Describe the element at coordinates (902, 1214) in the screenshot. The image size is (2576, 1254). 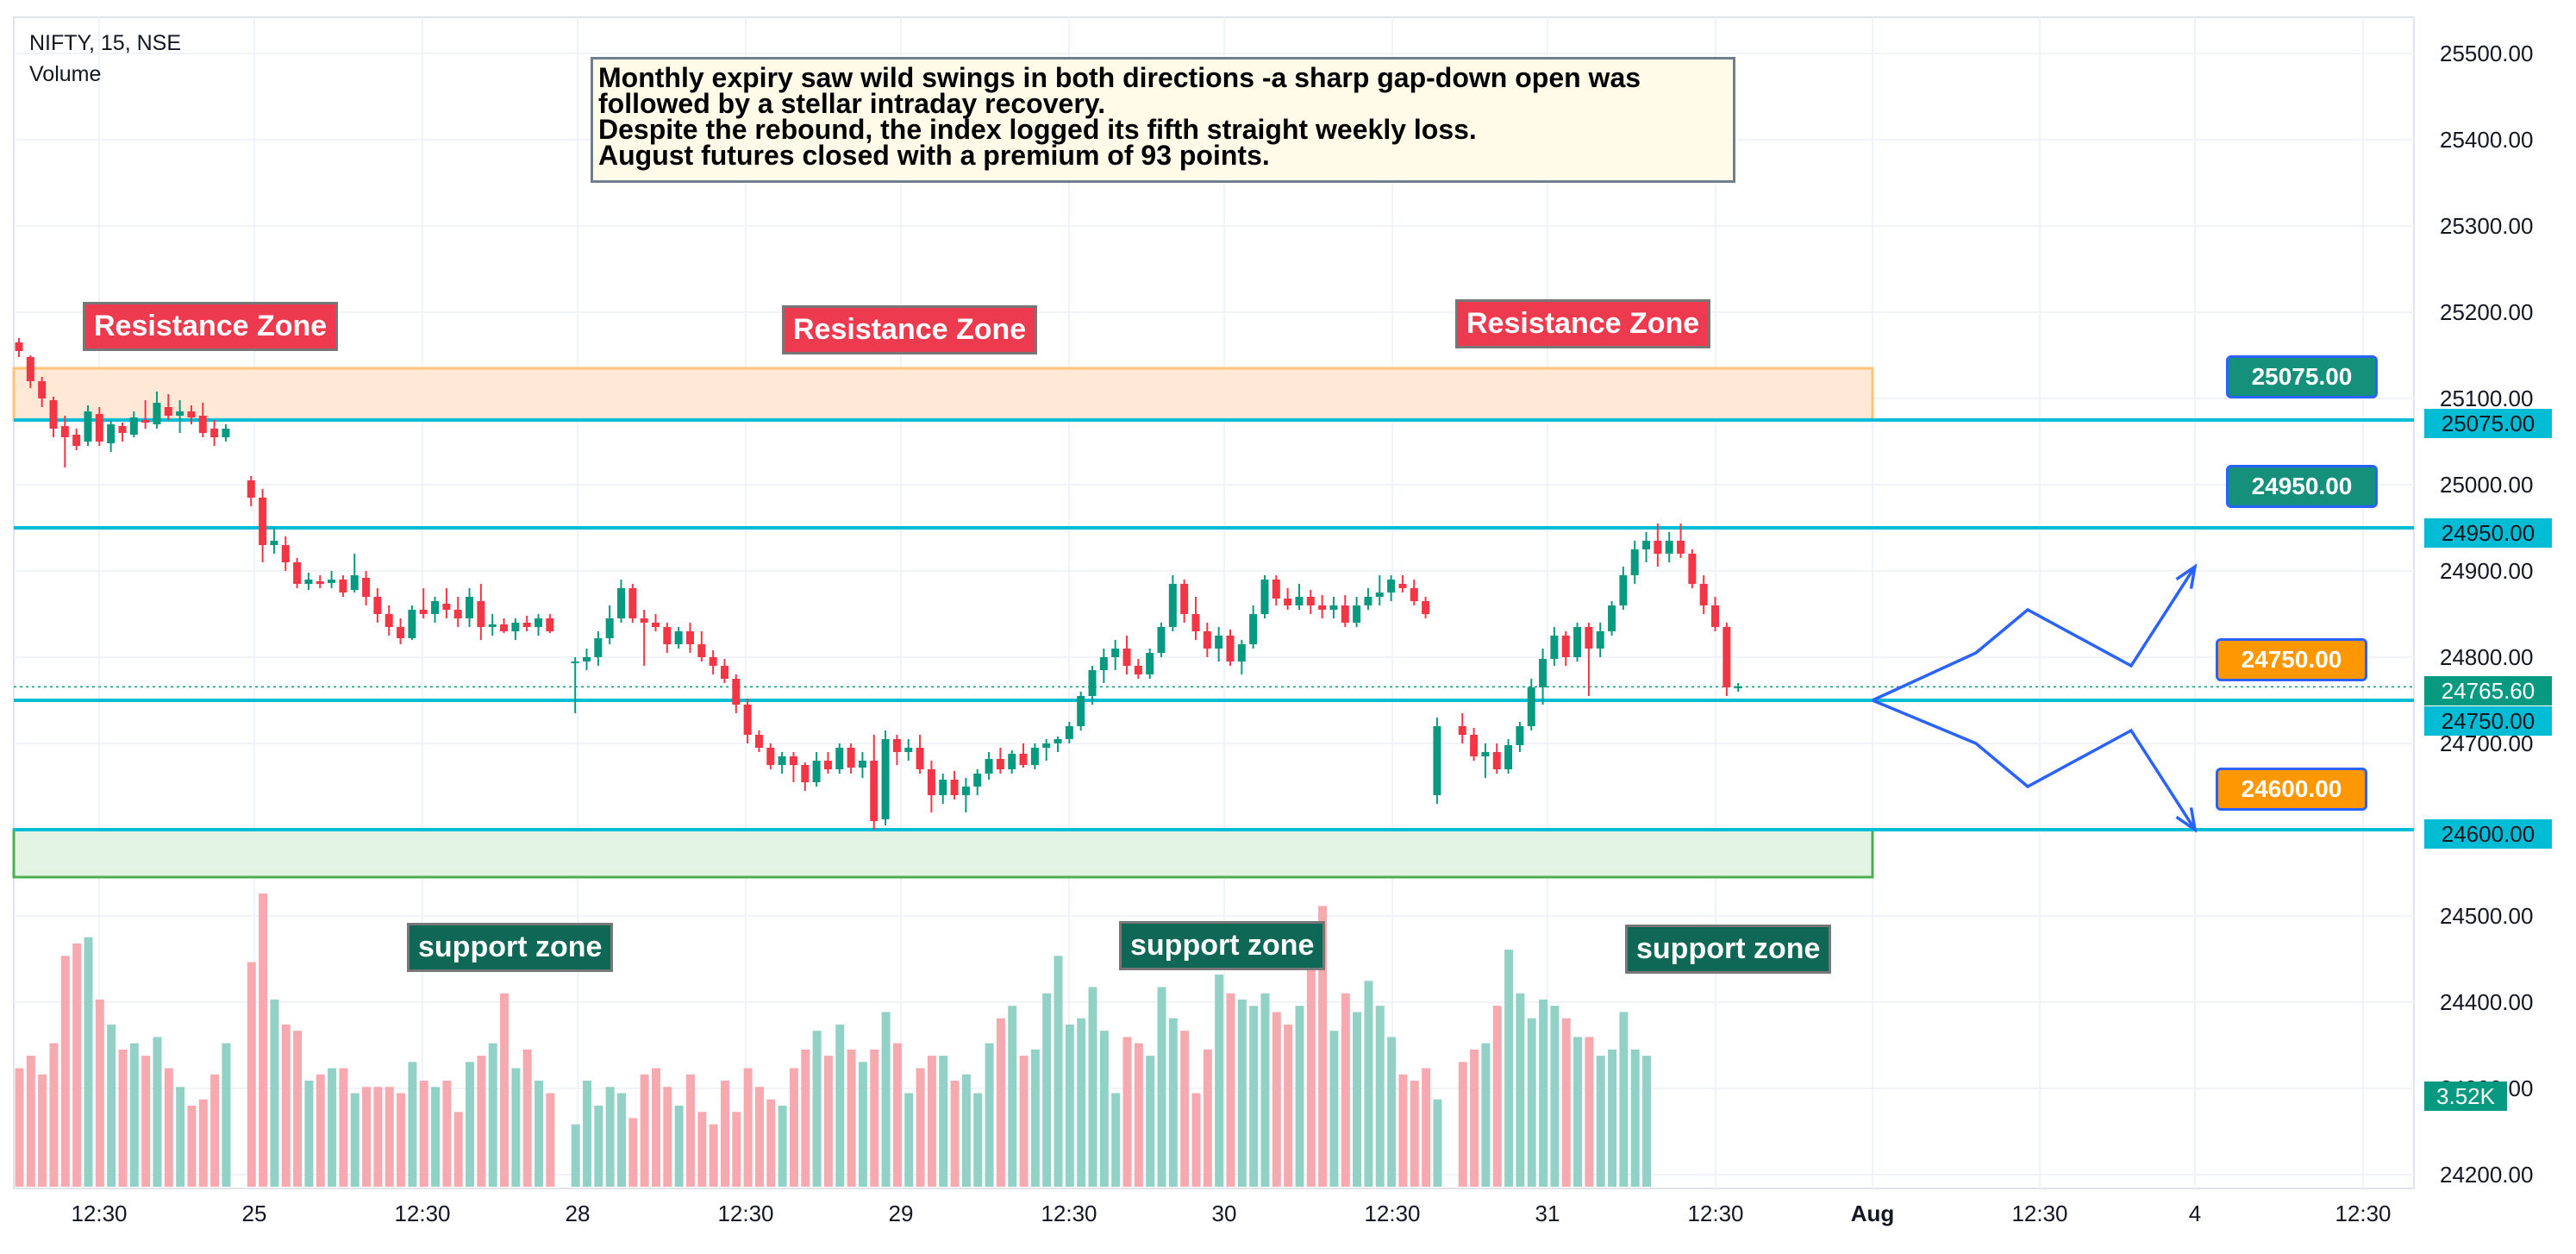
I see `x-tick-label: 29` at that location.